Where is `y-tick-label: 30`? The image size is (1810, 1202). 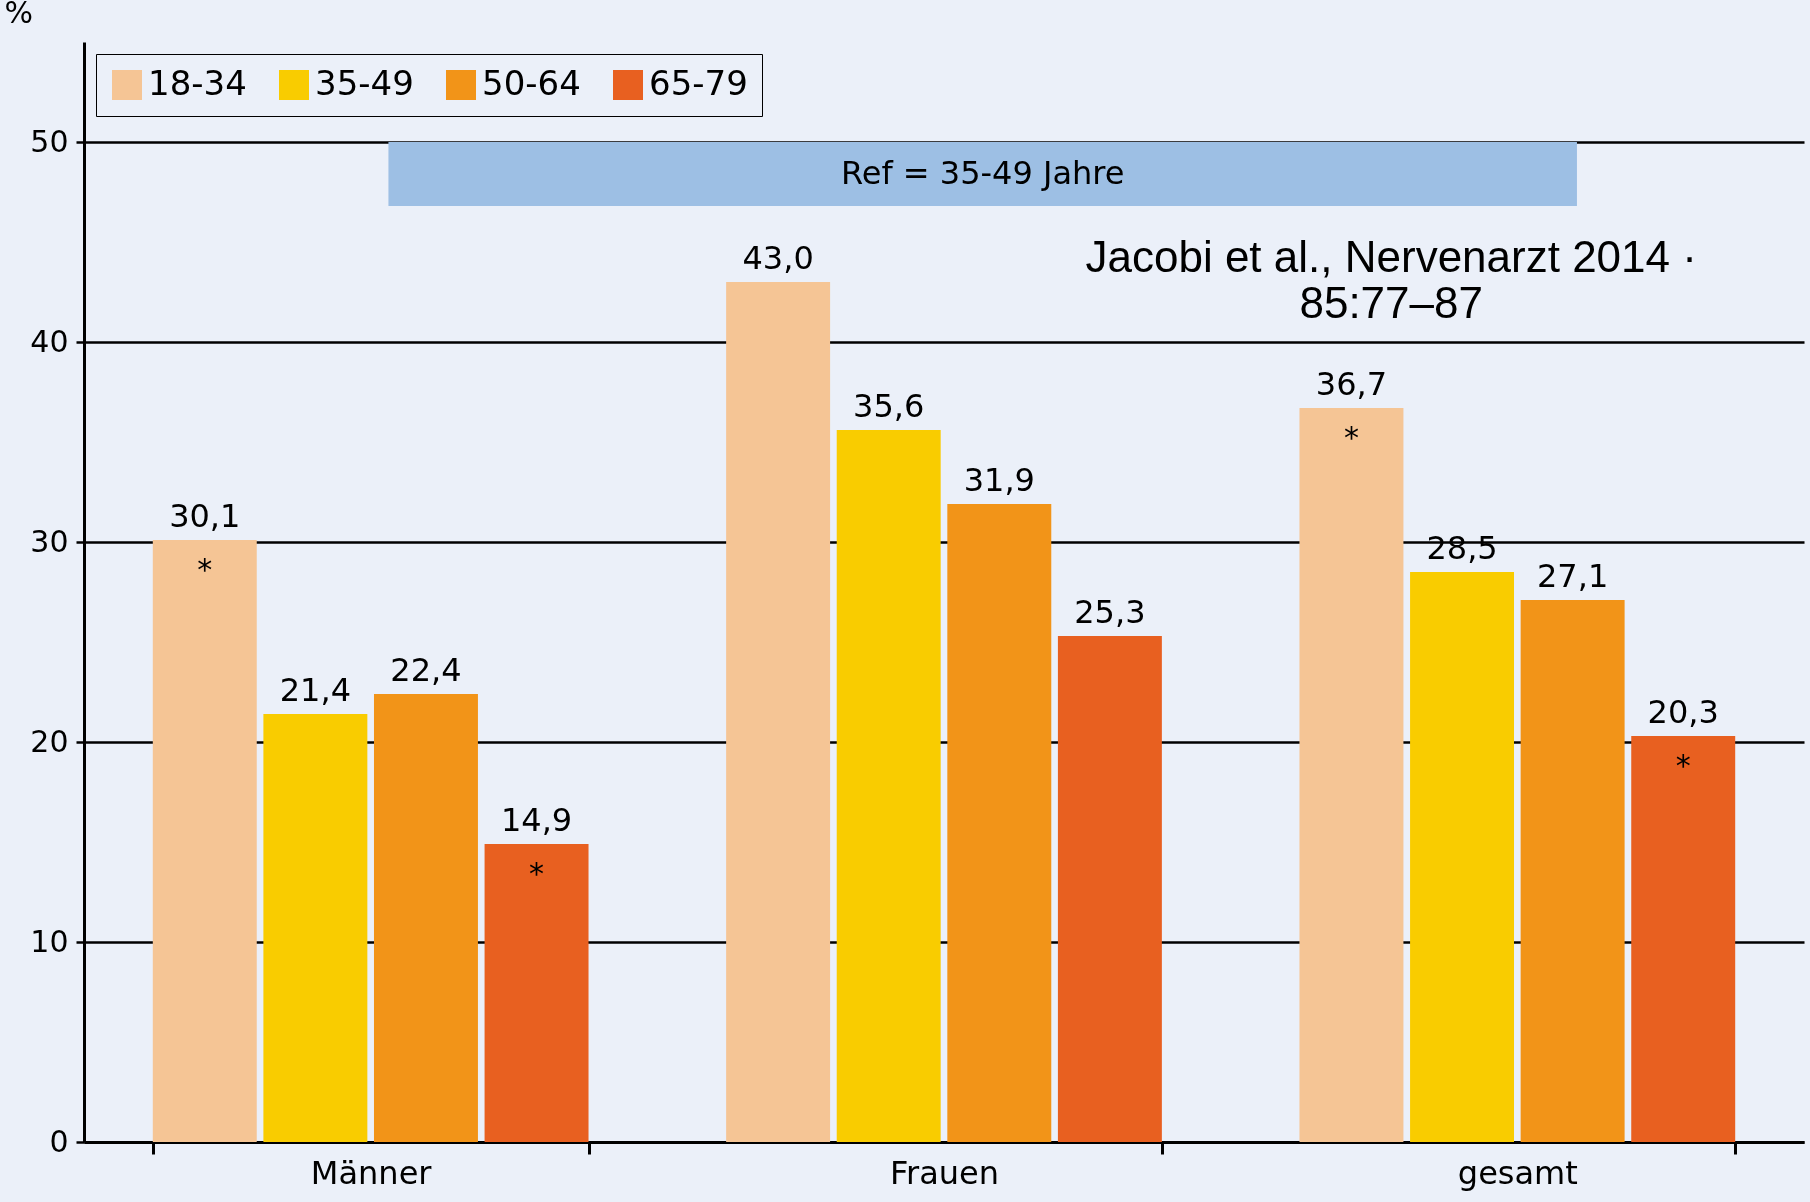 y-tick-label: 30 is located at coordinates (49, 541).